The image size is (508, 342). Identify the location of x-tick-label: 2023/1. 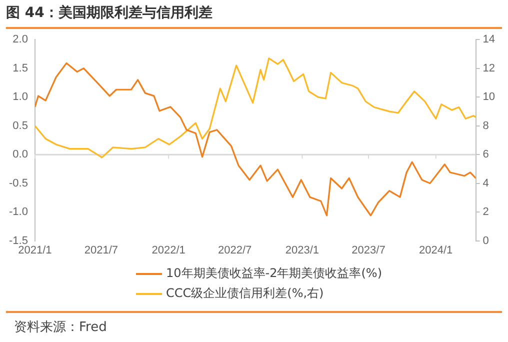
(302, 250).